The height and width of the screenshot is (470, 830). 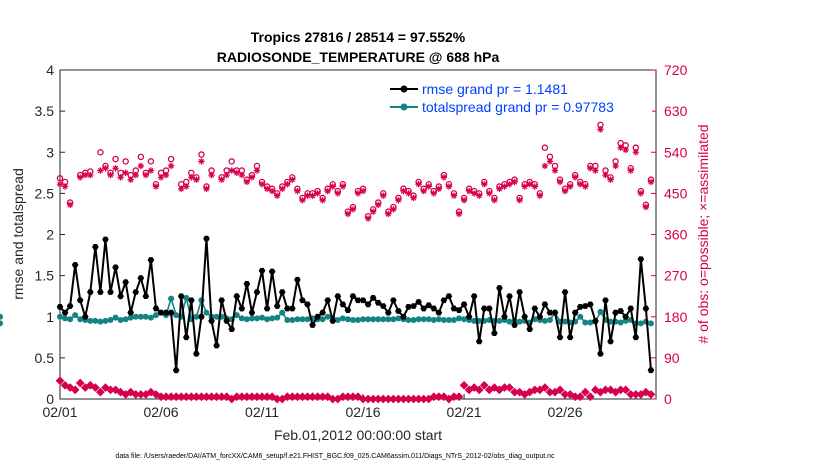 What do you see at coordinates (672, 358) in the screenshot?
I see `y2-tick-label: 90` at bounding box center [672, 358].